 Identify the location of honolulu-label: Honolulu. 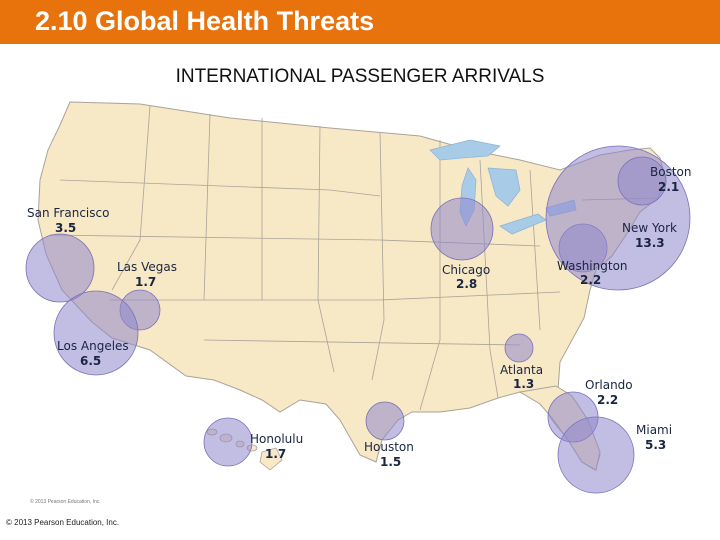
(276, 439).